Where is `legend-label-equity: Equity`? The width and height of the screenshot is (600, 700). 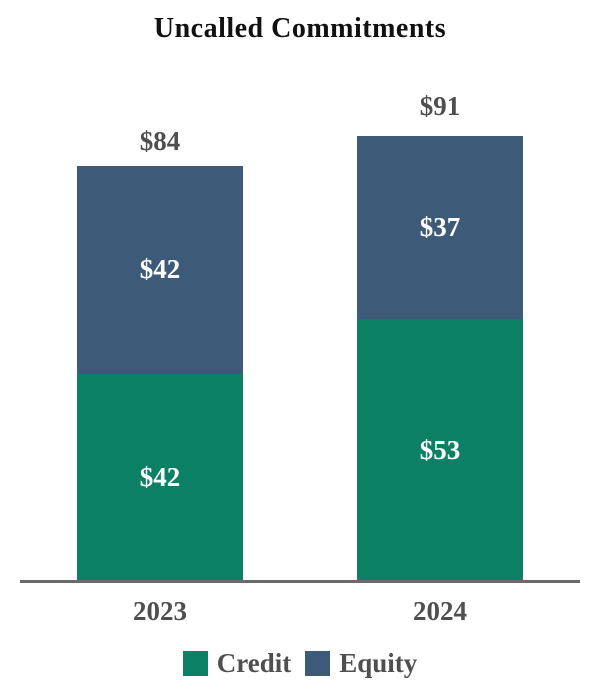 legend-label-equity: Equity is located at coordinates (378, 663).